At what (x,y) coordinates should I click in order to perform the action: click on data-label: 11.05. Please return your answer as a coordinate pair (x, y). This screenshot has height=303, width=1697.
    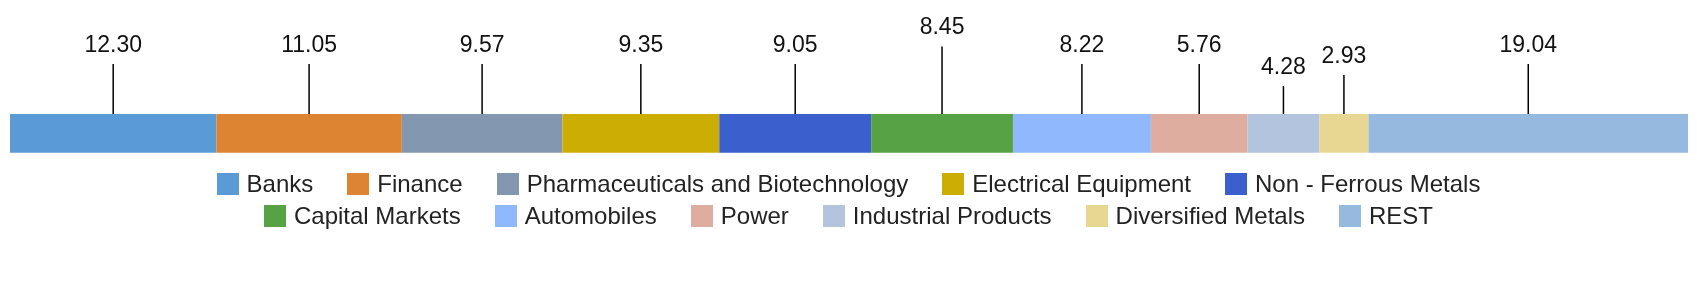
    Looking at the image, I should click on (309, 44).